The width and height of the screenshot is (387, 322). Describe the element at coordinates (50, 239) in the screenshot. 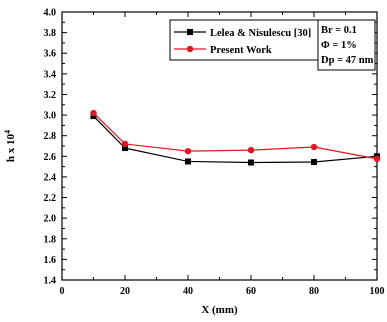

I see `y-tick-label: 1.8` at that location.